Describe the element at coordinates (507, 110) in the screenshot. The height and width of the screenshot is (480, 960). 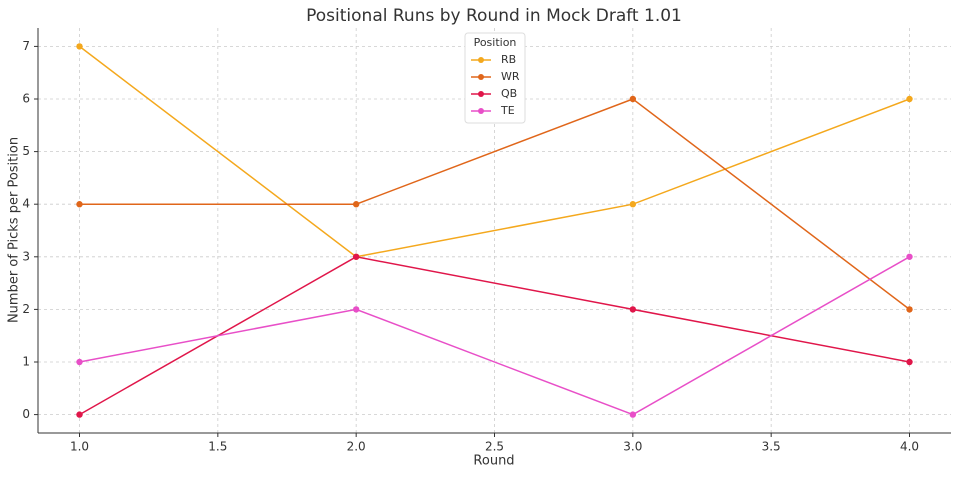
I see `legend-label: TE` at that location.